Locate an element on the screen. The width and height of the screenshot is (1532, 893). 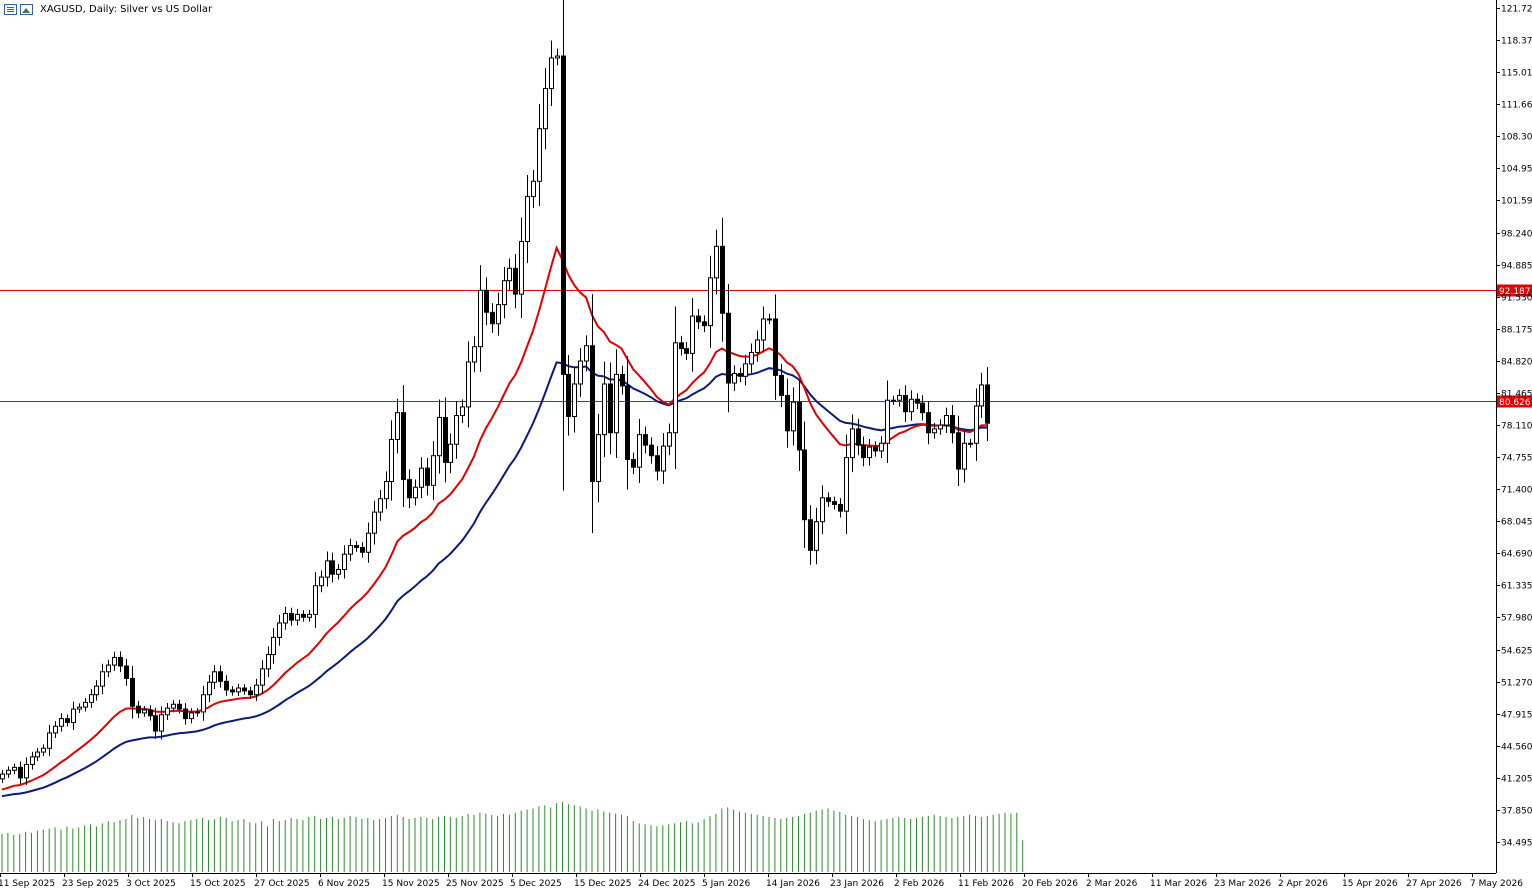
time-tick-label: 24 Dec 2025 is located at coordinates (667, 884).